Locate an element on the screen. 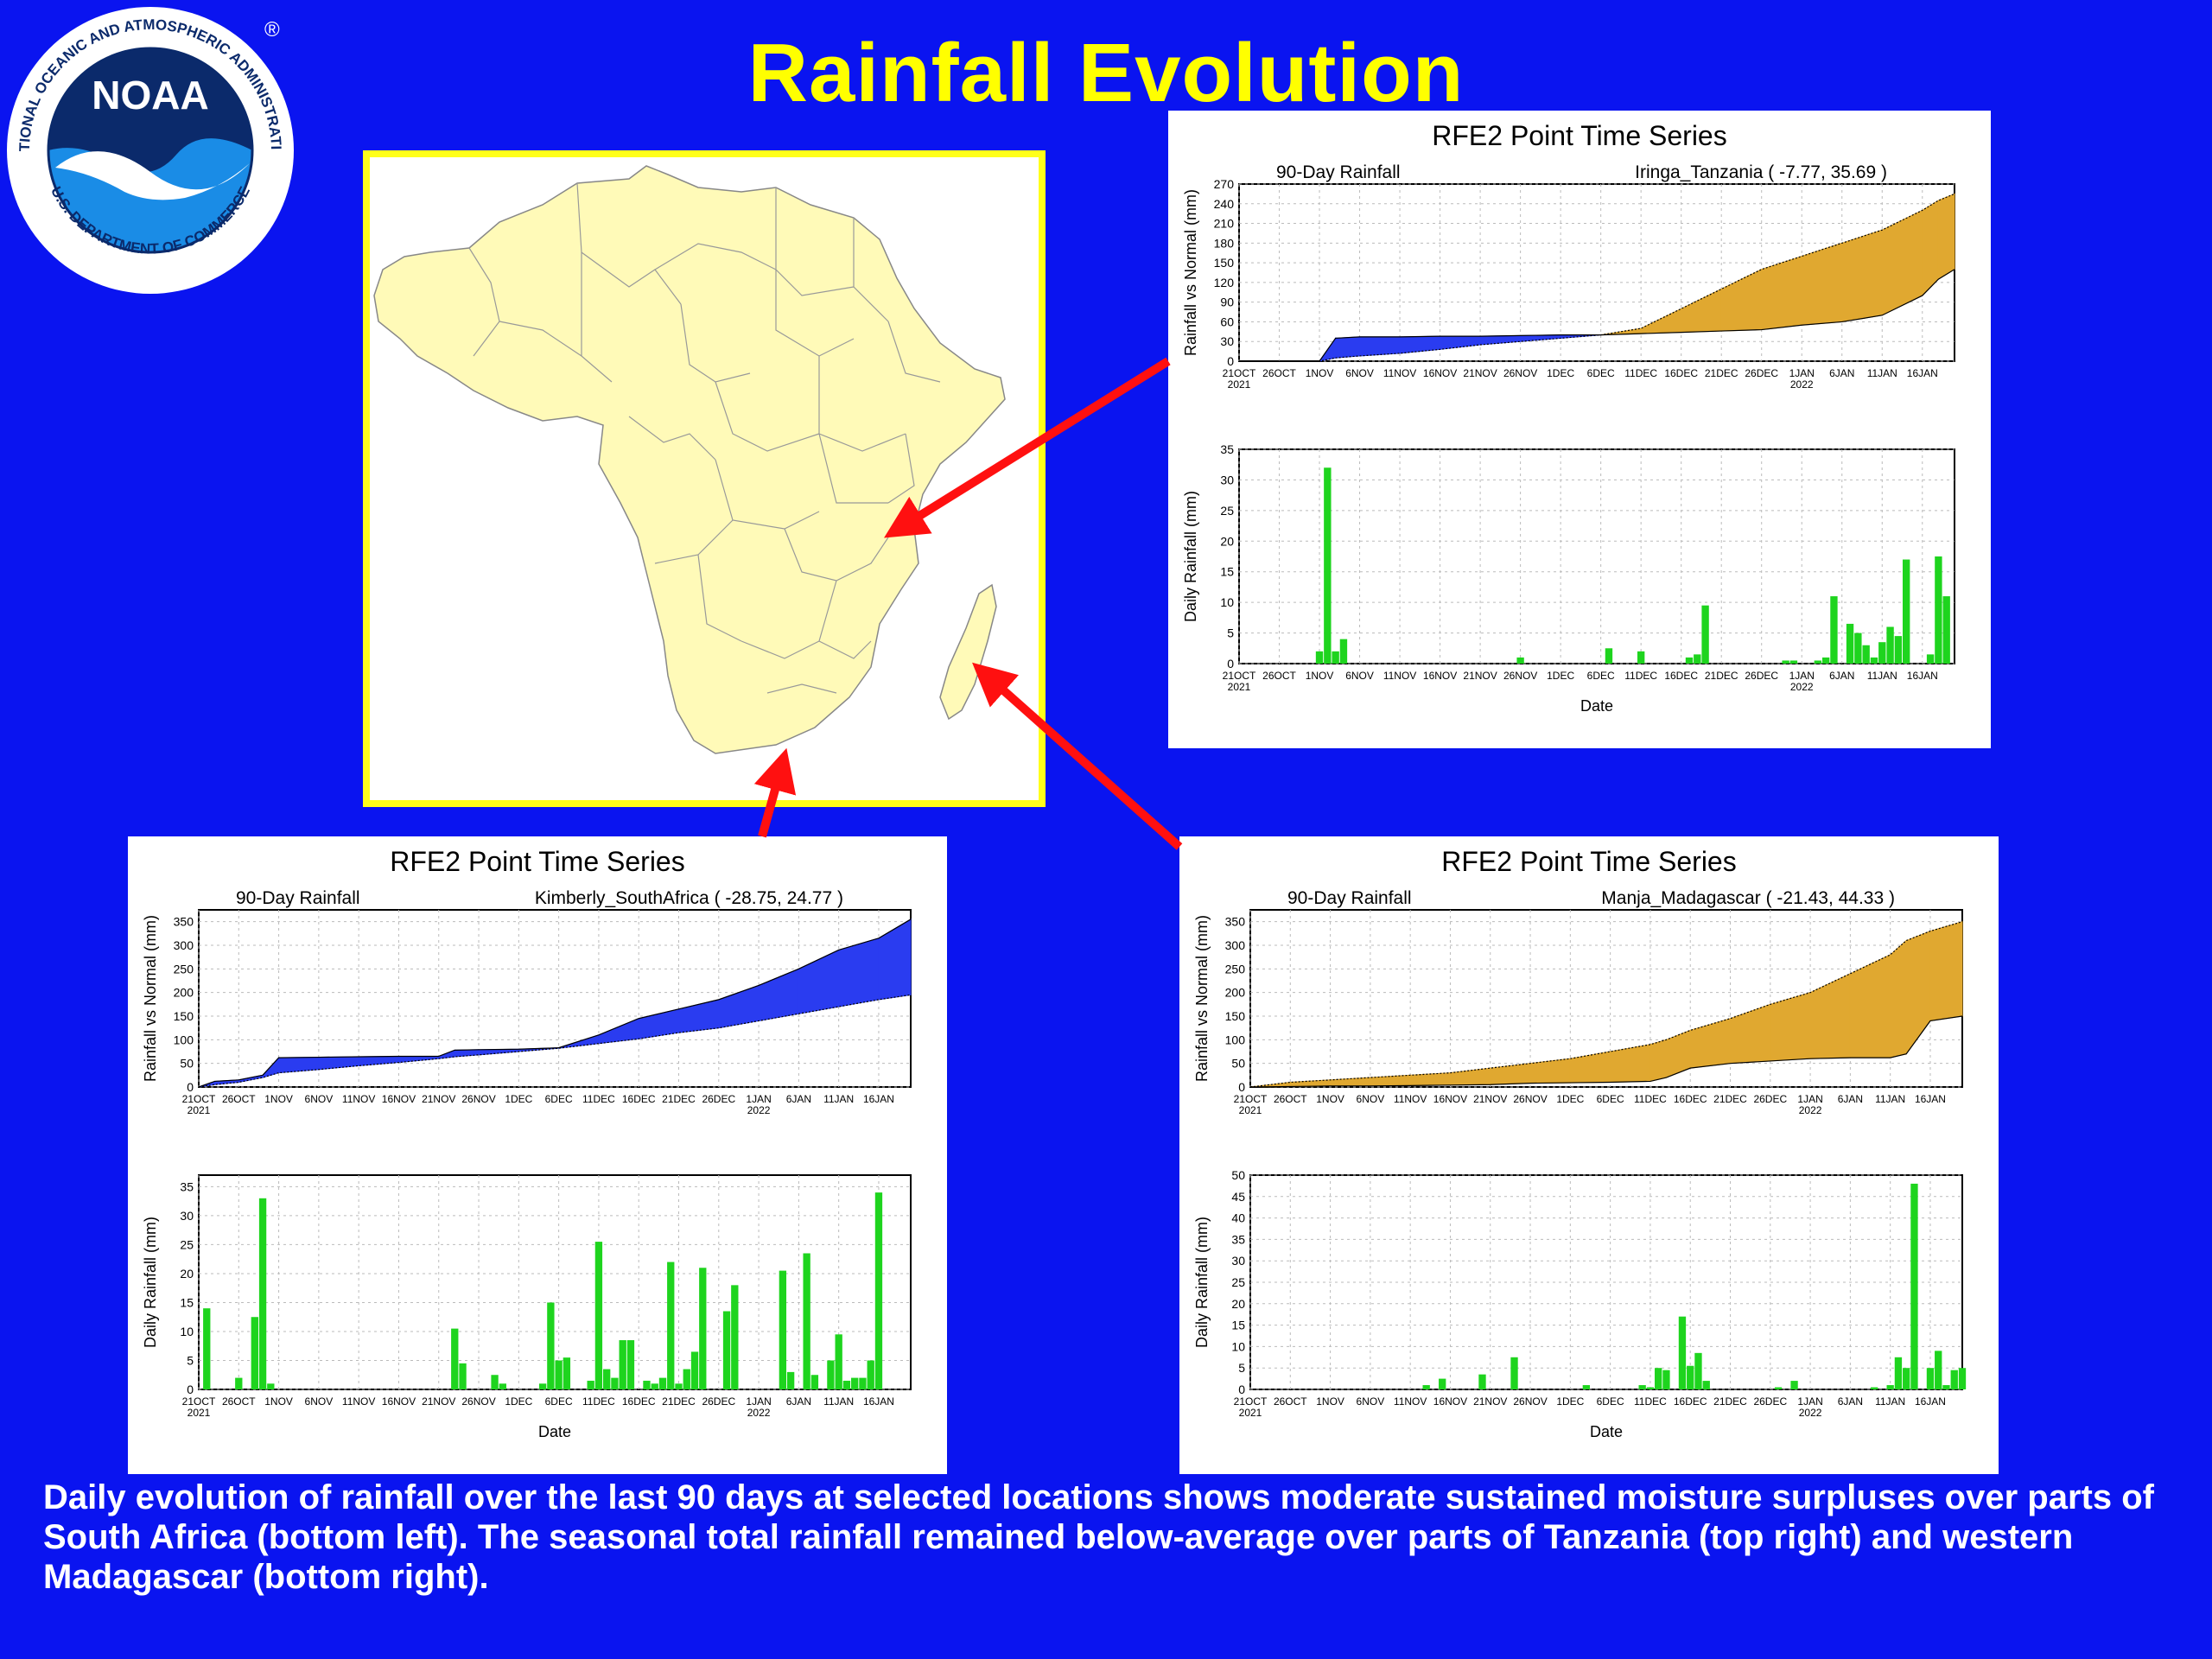 The width and height of the screenshot is (2212, 1659). y-tick-label: 30 is located at coordinates (187, 1216).